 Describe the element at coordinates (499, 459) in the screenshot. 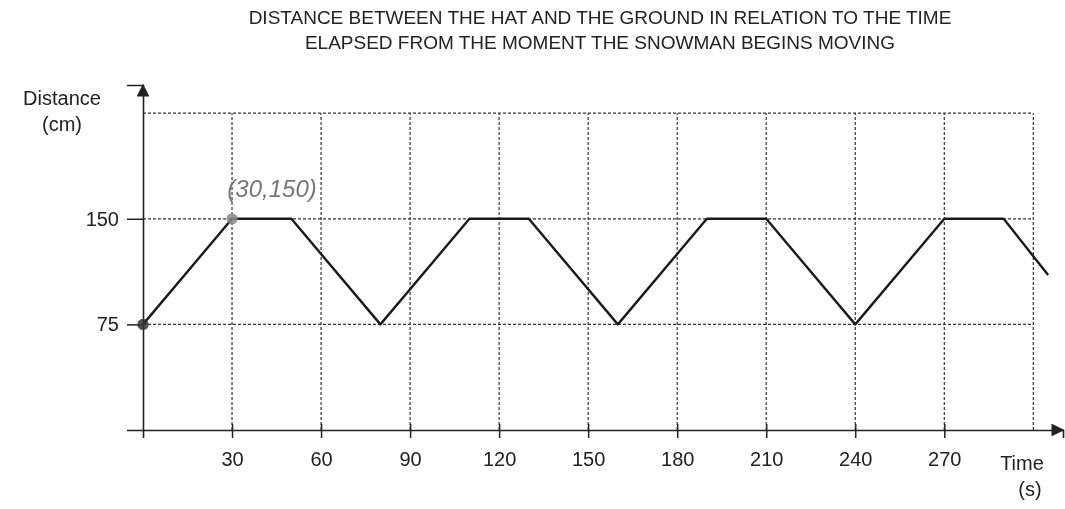

I see `x-tick-label: 120` at that location.